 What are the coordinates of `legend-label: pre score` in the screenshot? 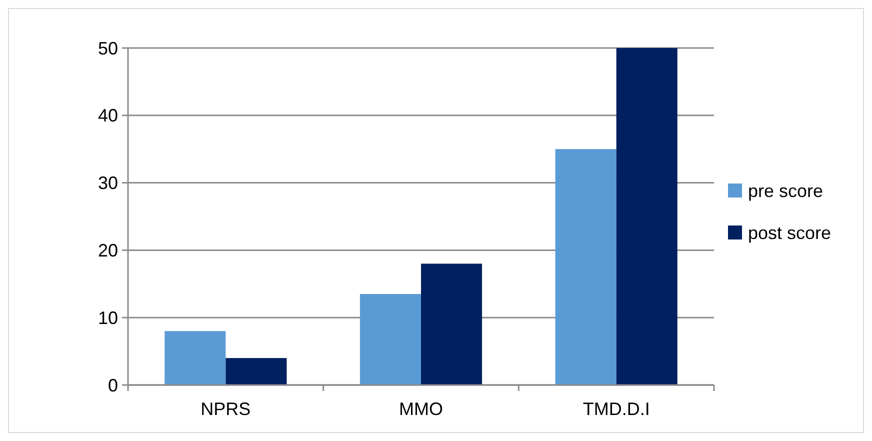 It's located at (786, 190).